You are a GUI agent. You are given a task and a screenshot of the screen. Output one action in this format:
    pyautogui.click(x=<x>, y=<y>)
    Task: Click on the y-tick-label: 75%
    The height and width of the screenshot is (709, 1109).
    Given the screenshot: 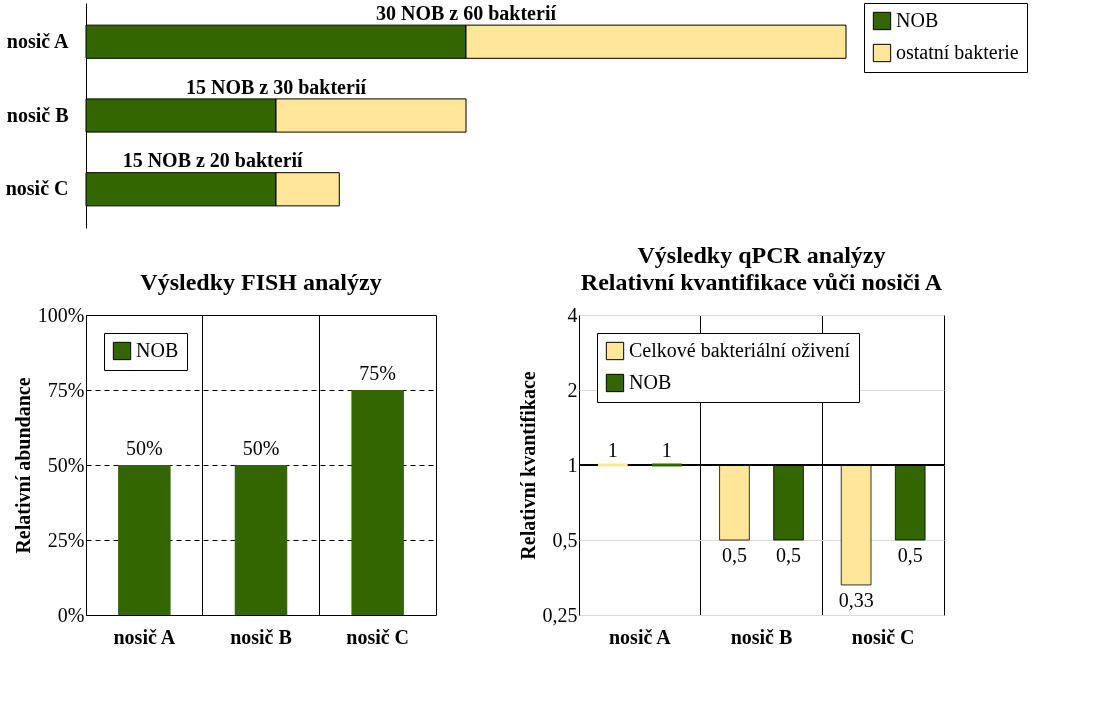 What is the action you would take?
    pyautogui.click(x=66, y=389)
    